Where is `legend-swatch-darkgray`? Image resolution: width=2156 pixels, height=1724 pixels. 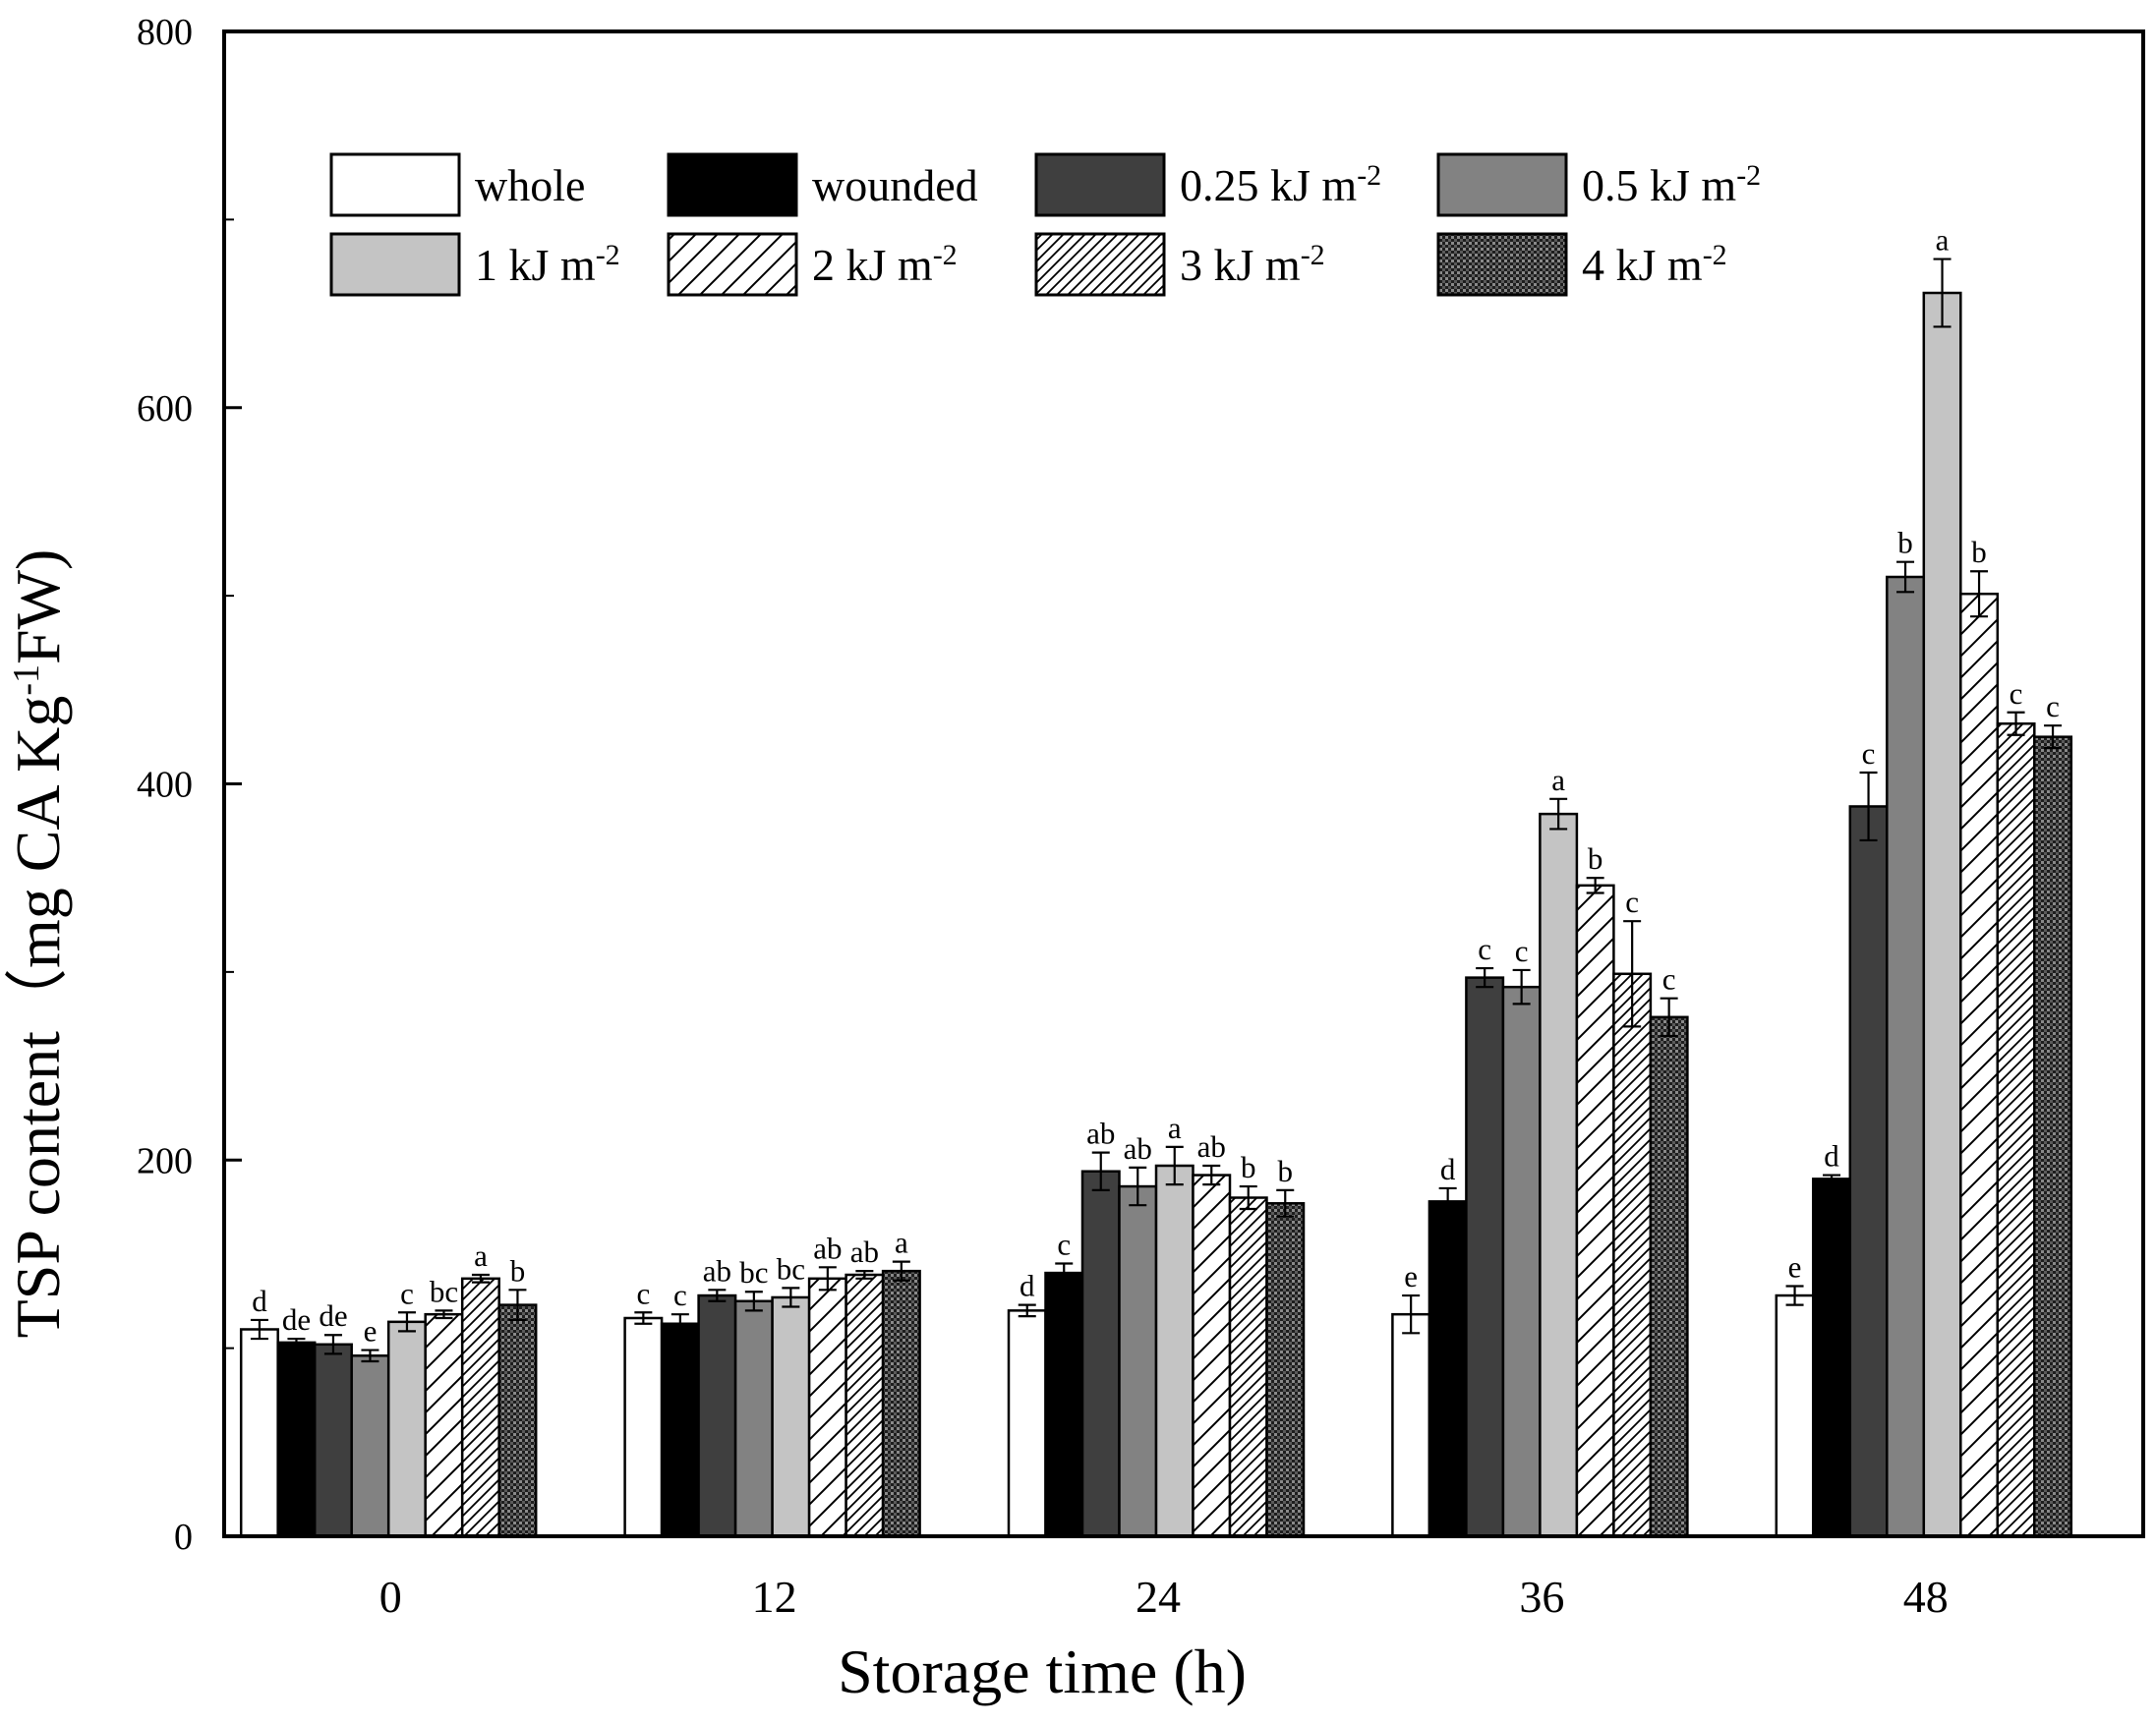
legend-swatch-darkgray is located at coordinates (1100, 184).